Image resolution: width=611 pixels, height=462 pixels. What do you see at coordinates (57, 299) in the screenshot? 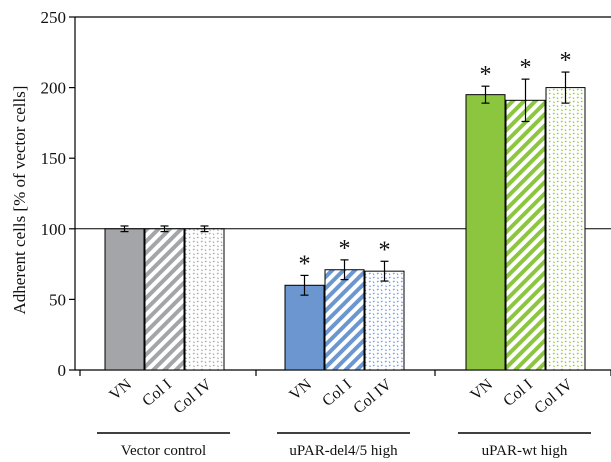
I see `y-tick-label: 50` at bounding box center [57, 299].